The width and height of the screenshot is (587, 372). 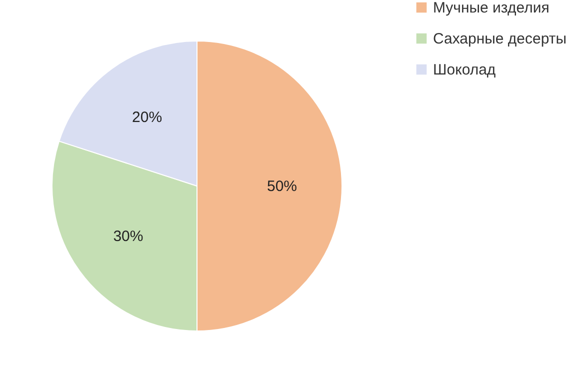 What do you see at coordinates (282, 186) in the screenshot?
I see `data-label: 50%` at bounding box center [282, 186].